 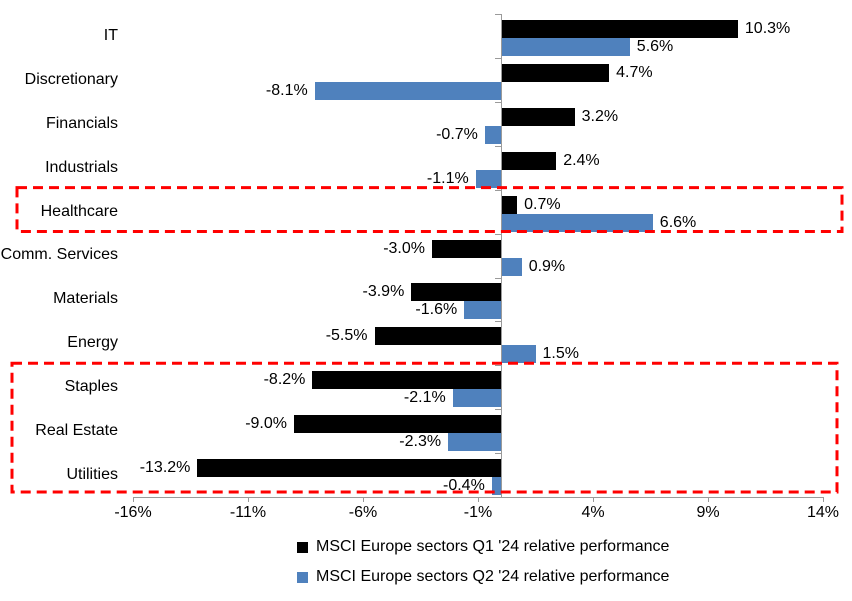 I want to click on q2-value-label: 1.5%, so click(x=560, y=354).